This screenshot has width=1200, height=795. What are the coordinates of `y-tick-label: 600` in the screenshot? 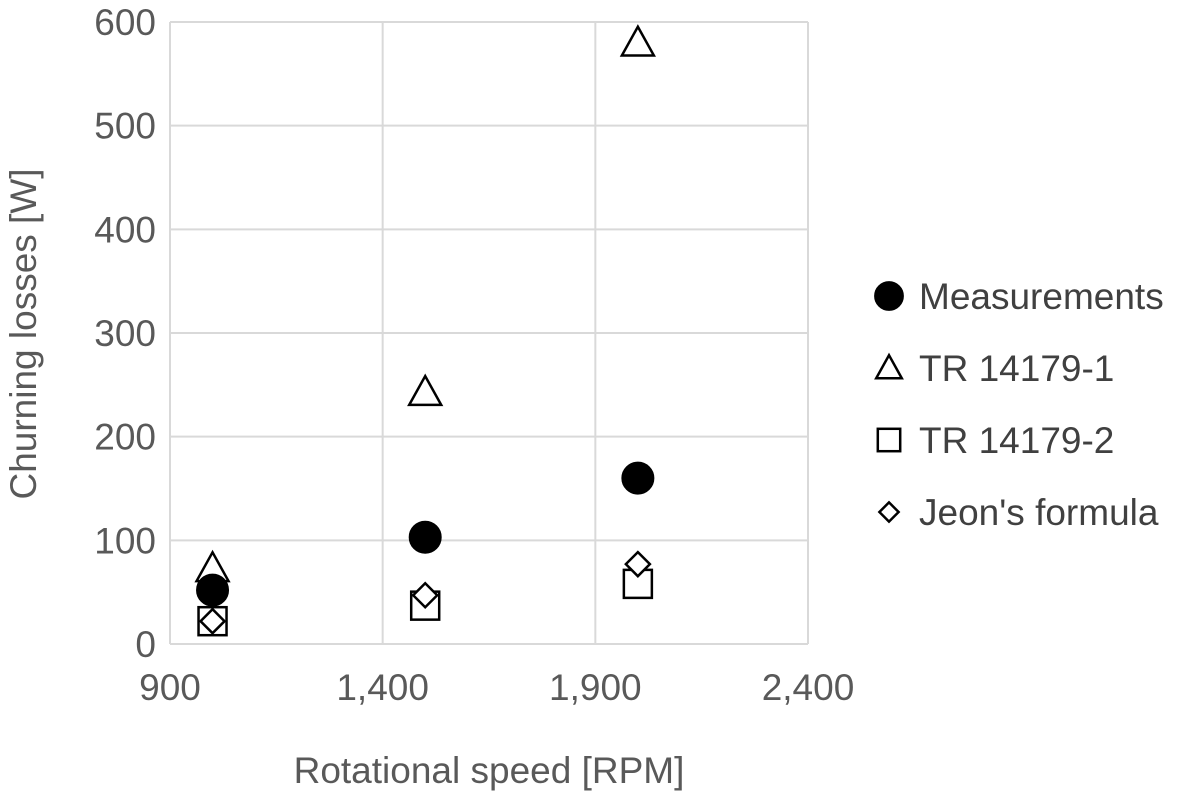 It's located at (125, 22).